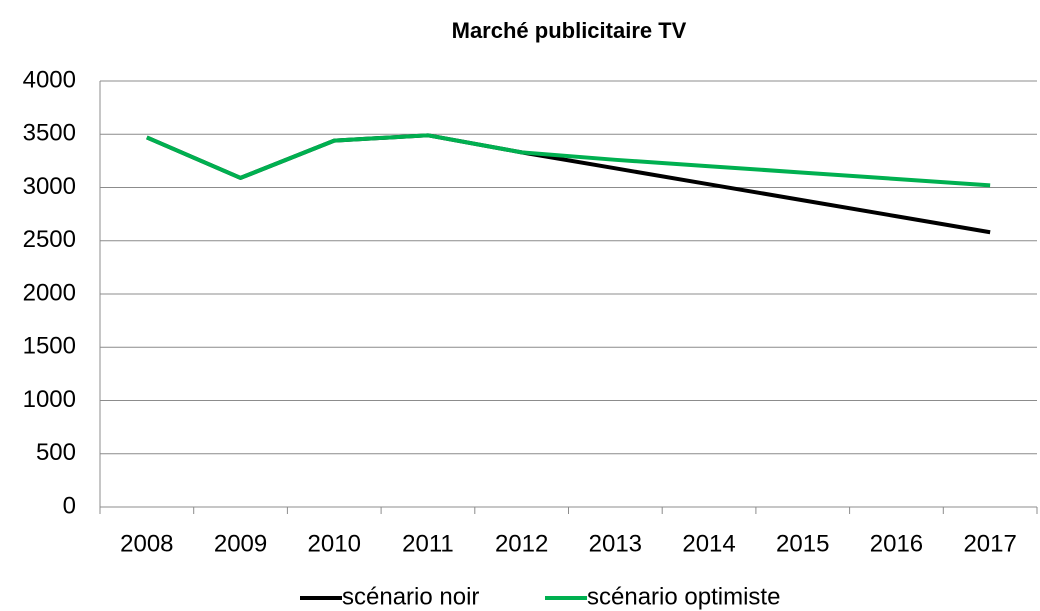  I want to click on x-tick-label: 2017, so click(989, 543).